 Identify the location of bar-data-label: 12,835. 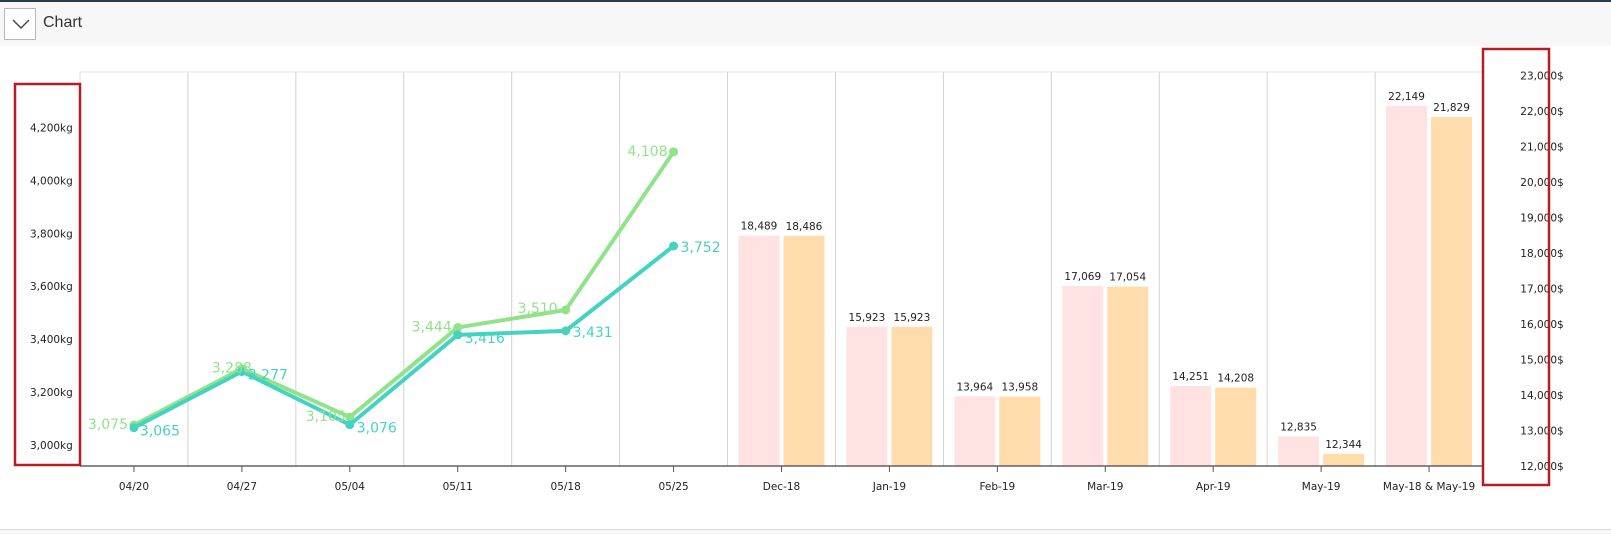
(1298, 427).